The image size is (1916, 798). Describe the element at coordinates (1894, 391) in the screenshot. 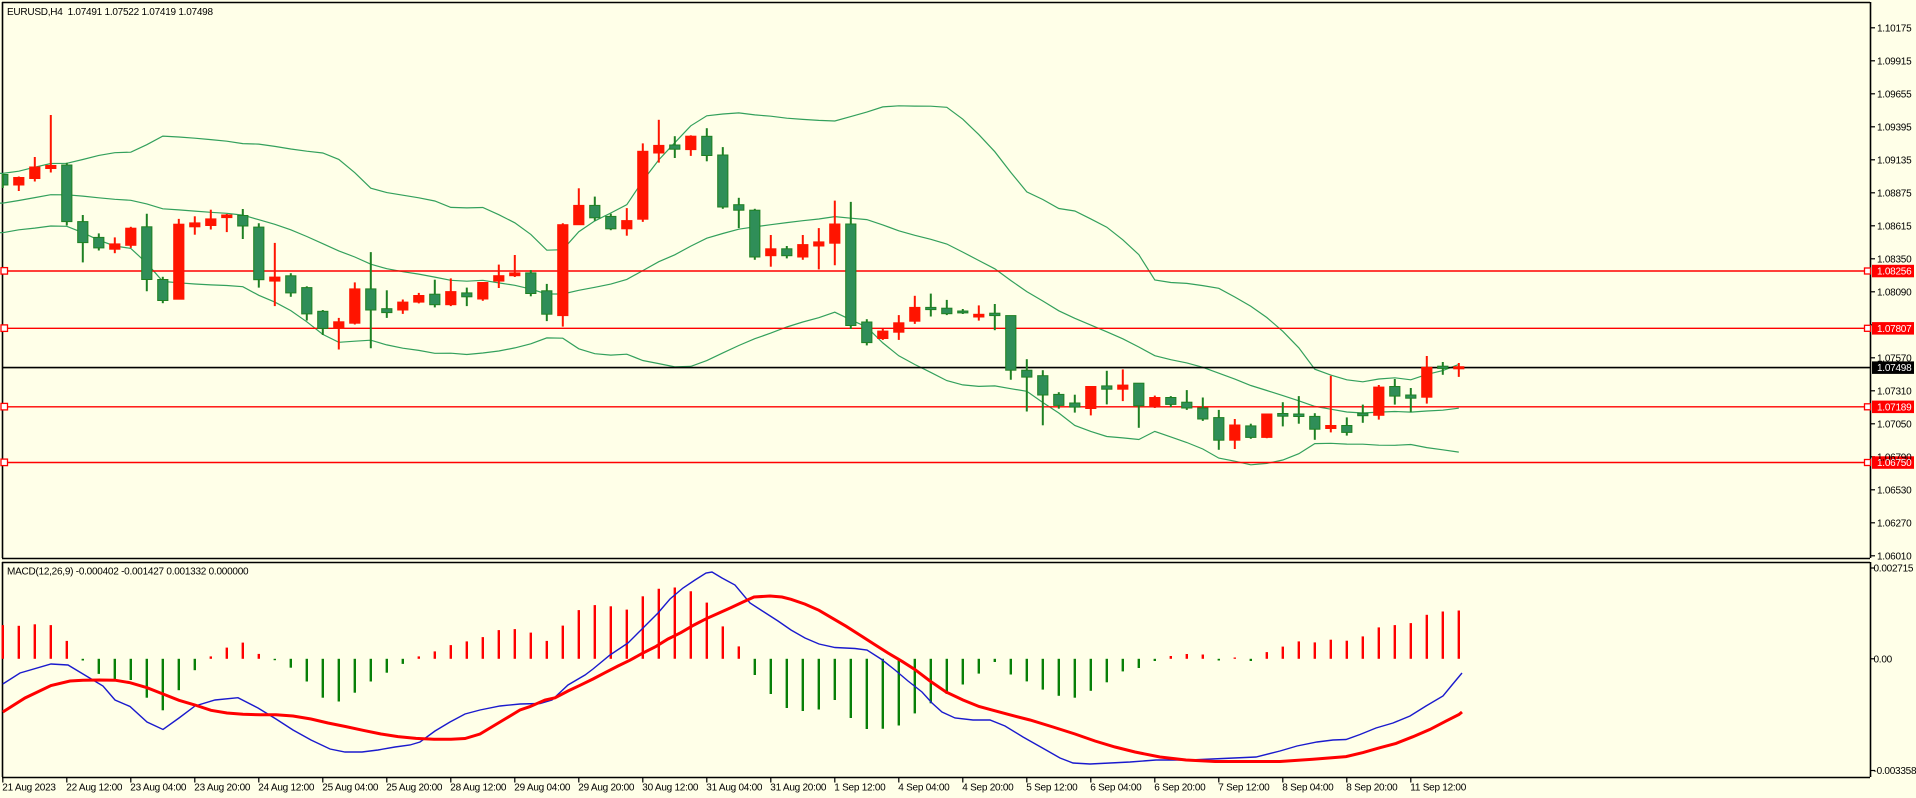

I see `svg-text: 1.07310` at that location.